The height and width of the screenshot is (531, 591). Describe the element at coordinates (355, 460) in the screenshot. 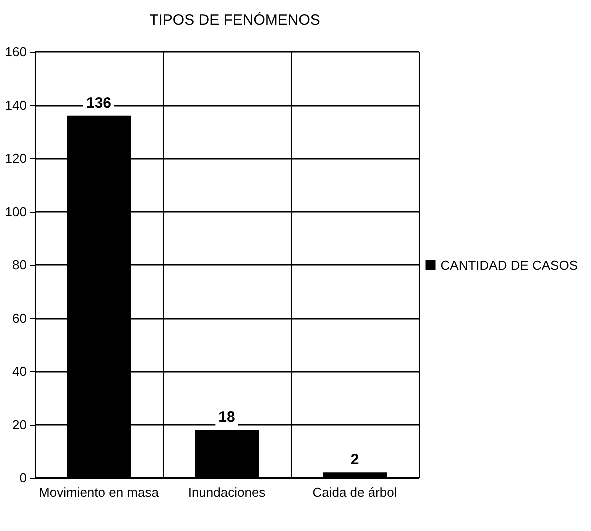

I see `data-label: 2` at that location.